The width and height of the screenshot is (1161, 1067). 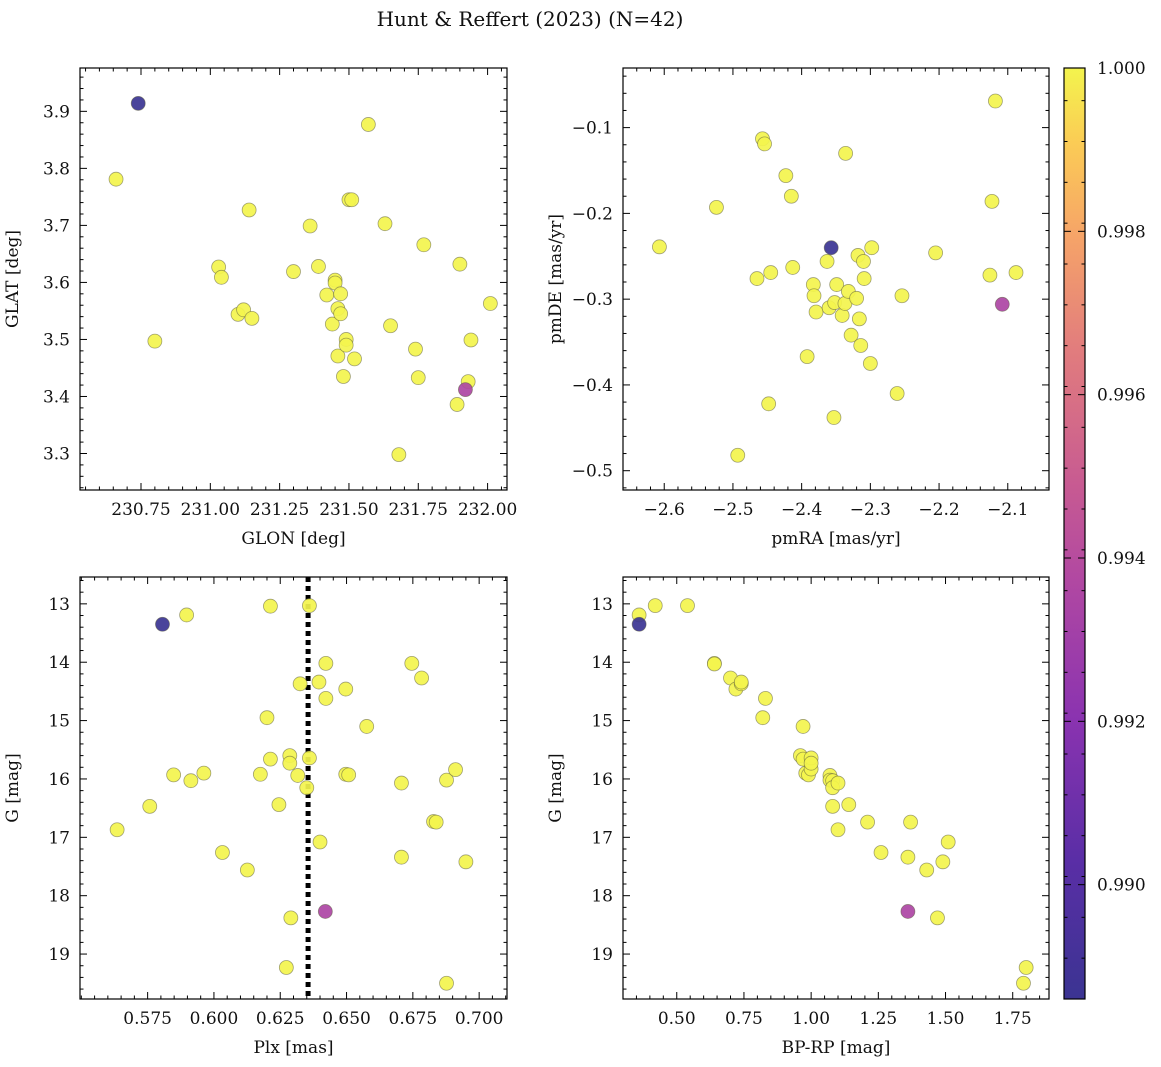 I want to click on x-tick-label: 0.650, so click(x=346, y=1019).